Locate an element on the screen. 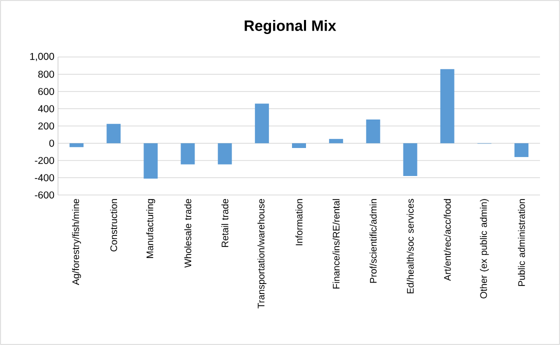  y-tick-label: 600 is located at coordinates (46, 92).